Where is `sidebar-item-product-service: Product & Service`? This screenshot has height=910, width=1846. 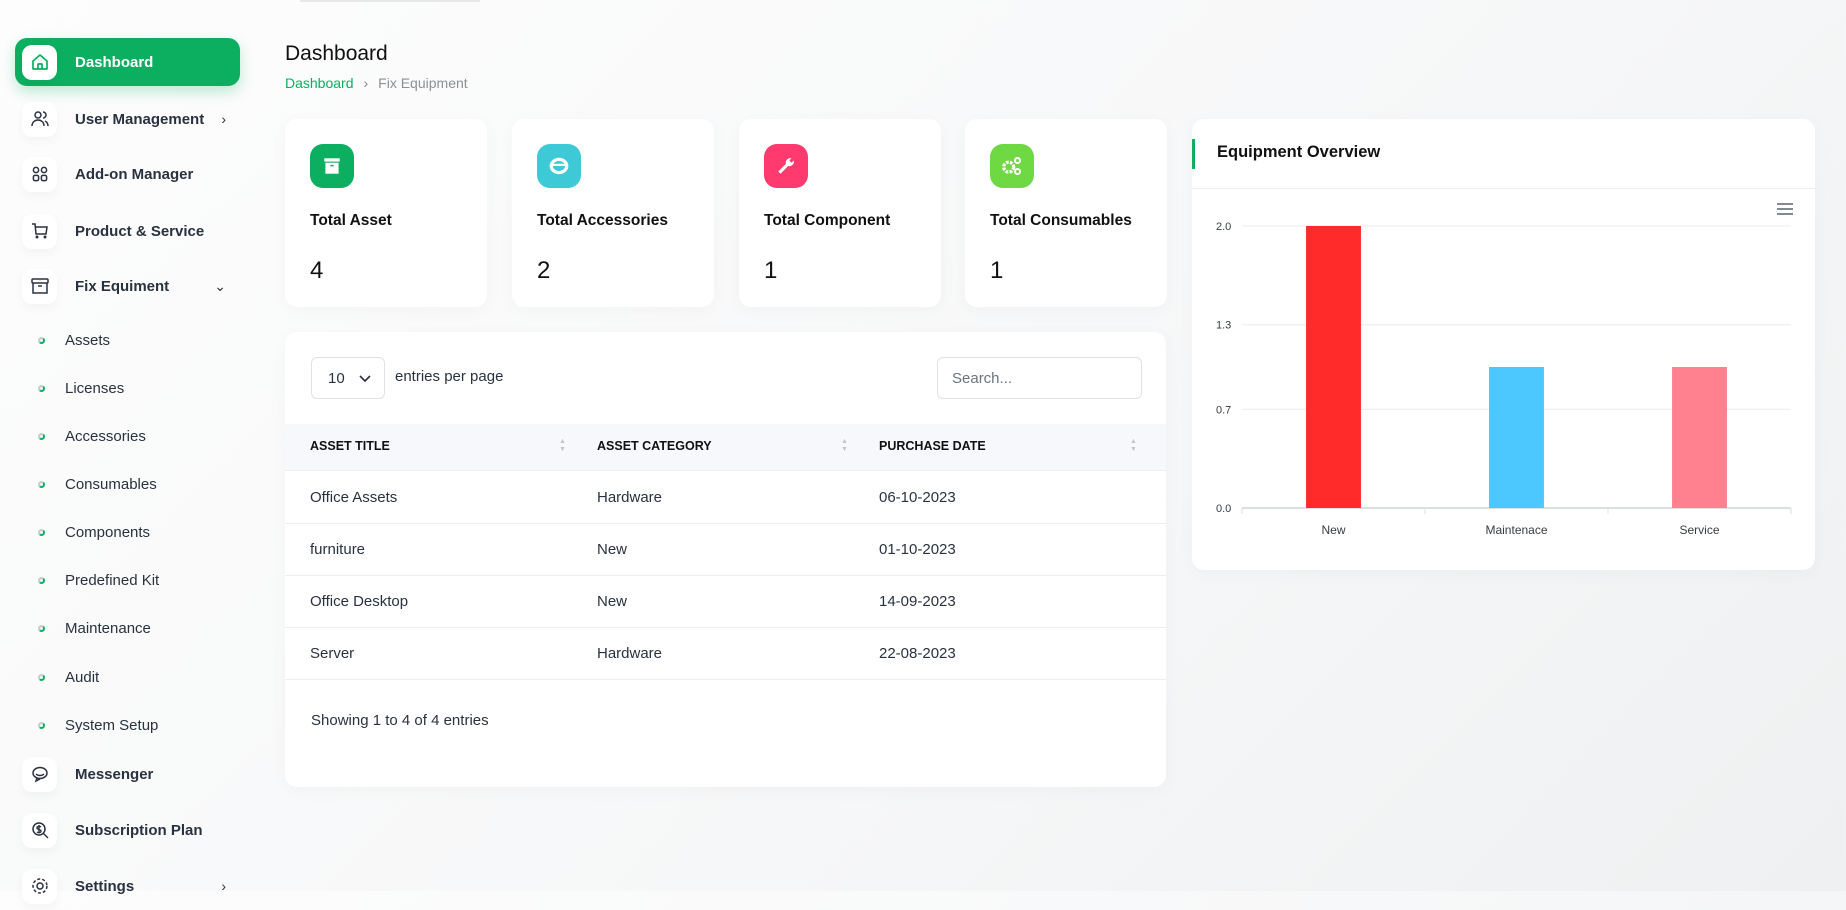 sidebar-item-product-service: Product & Service is located at coordinates (127, 231).